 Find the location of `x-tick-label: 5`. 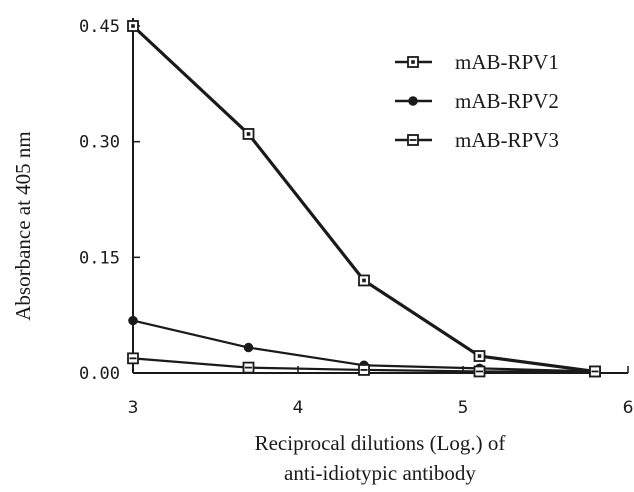

x-tick-label: 5 is located at coordinates (463, 408).